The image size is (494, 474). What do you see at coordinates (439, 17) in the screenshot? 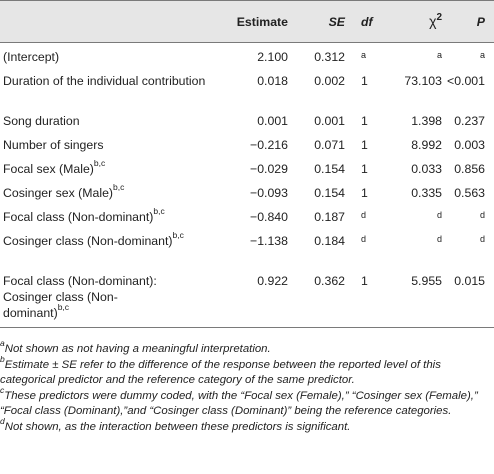
I see `header-chi-sup: 2` at bounding box center [439, 17].